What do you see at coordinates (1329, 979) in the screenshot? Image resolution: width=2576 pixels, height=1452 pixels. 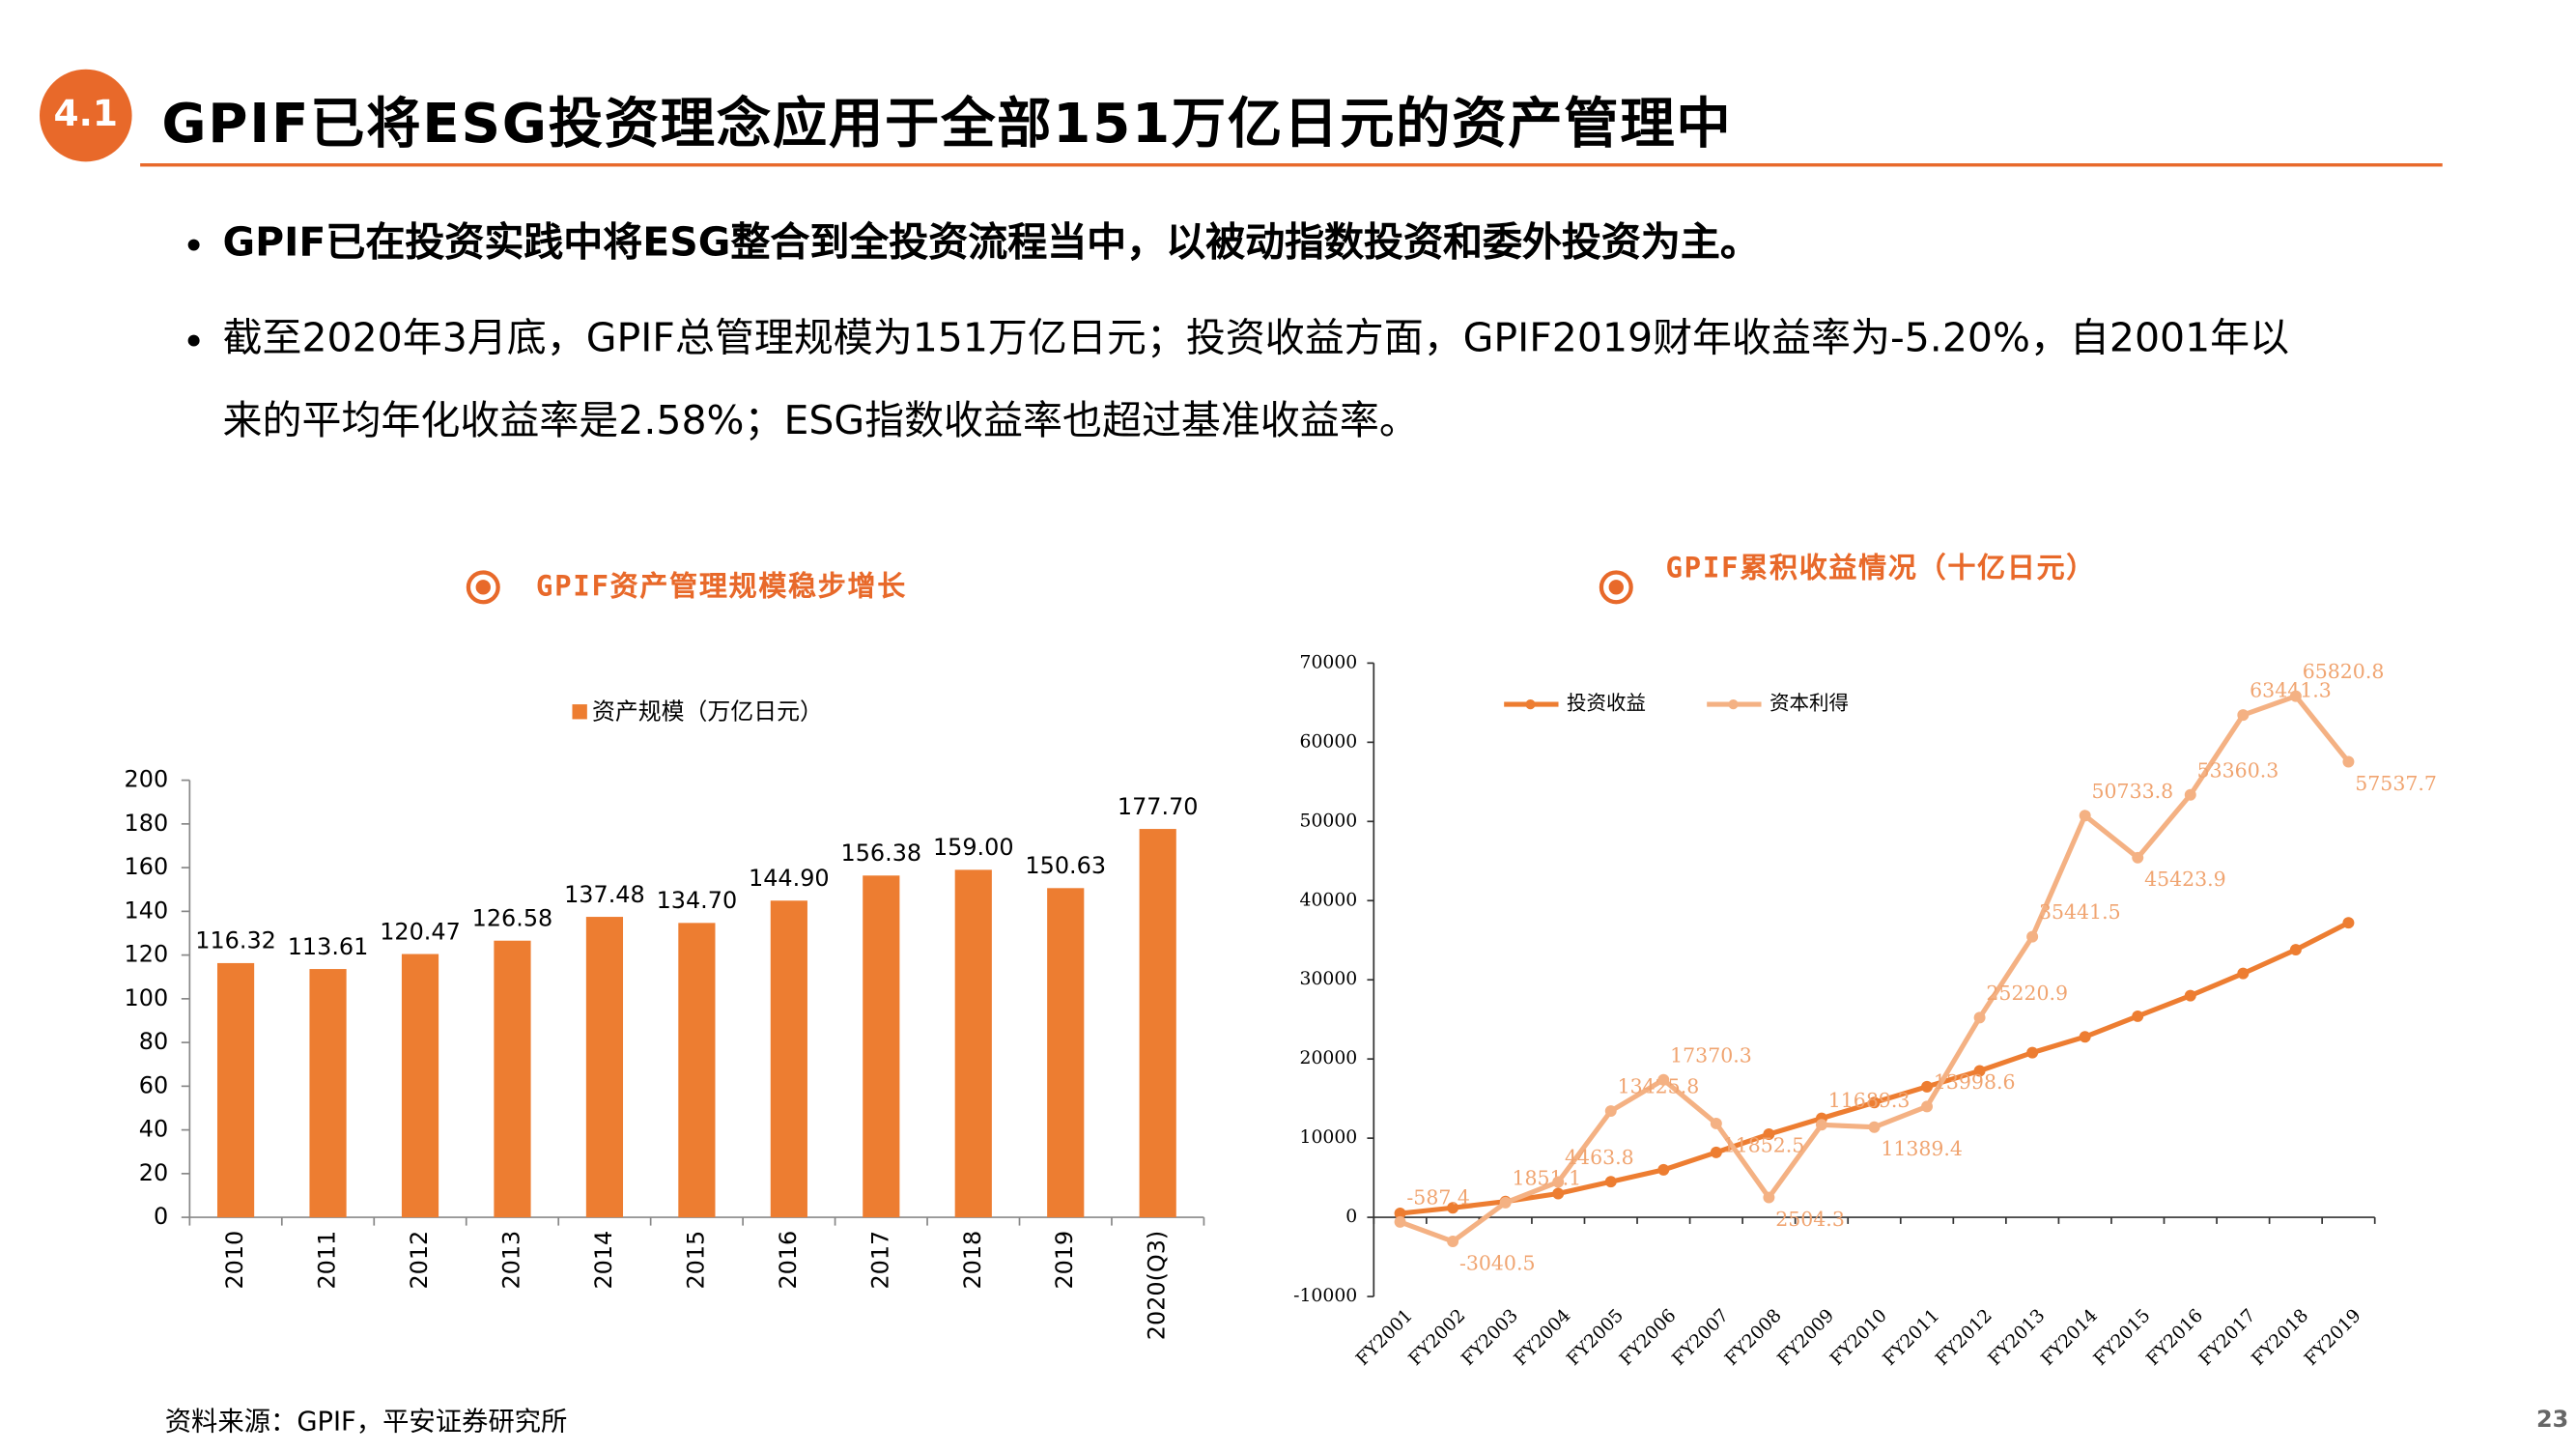 I see `y-tick-label: 30000` at bounding box center [1329, 979].